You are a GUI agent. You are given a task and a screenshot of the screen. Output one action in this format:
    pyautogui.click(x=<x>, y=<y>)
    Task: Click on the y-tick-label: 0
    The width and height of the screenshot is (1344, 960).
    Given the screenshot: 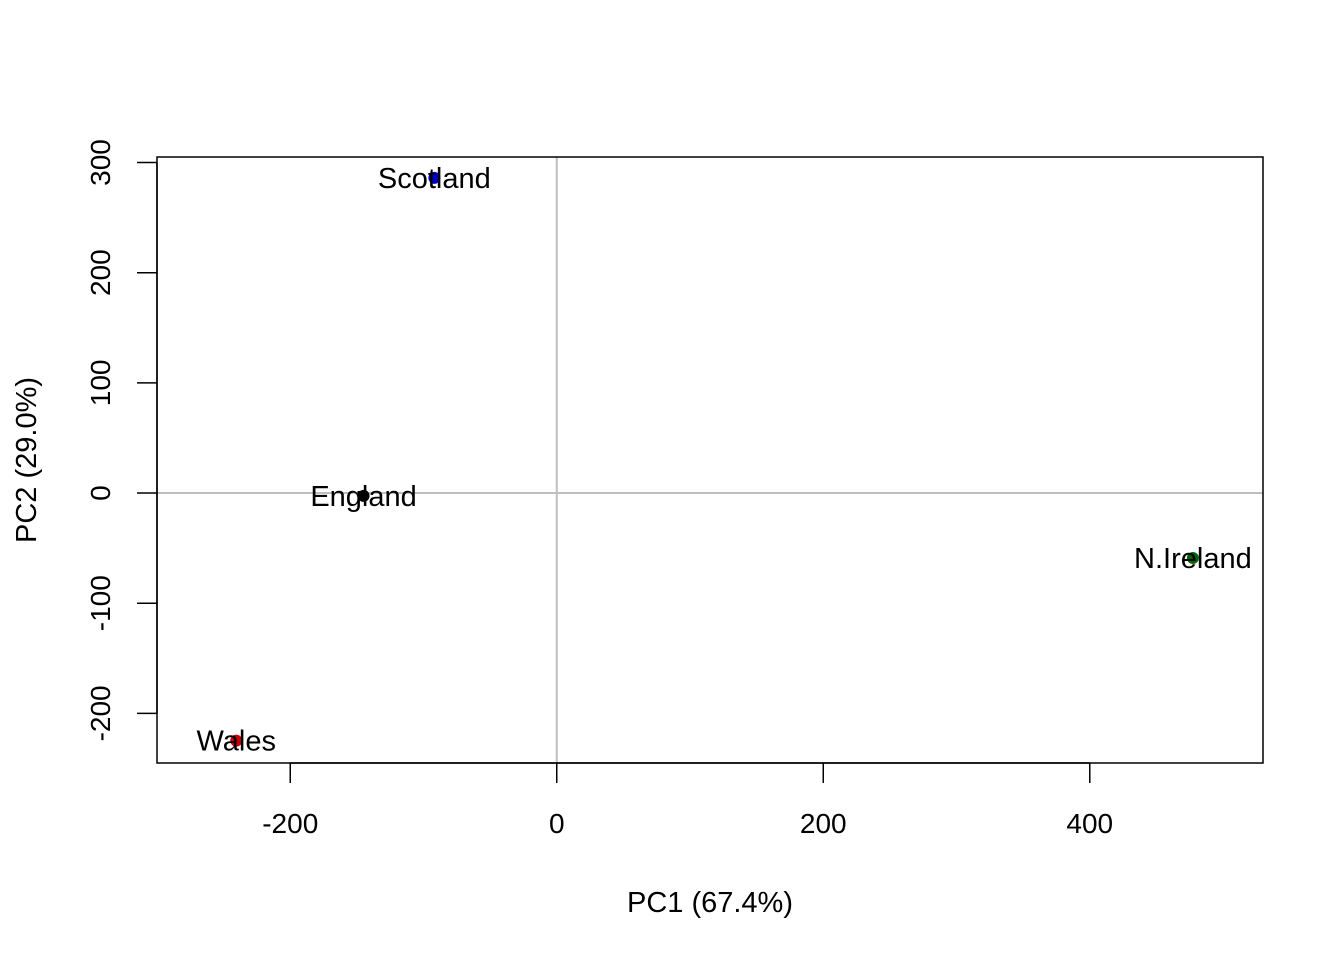 What is the action you would take?
    pyautogui.click(x=100, y=493)
    